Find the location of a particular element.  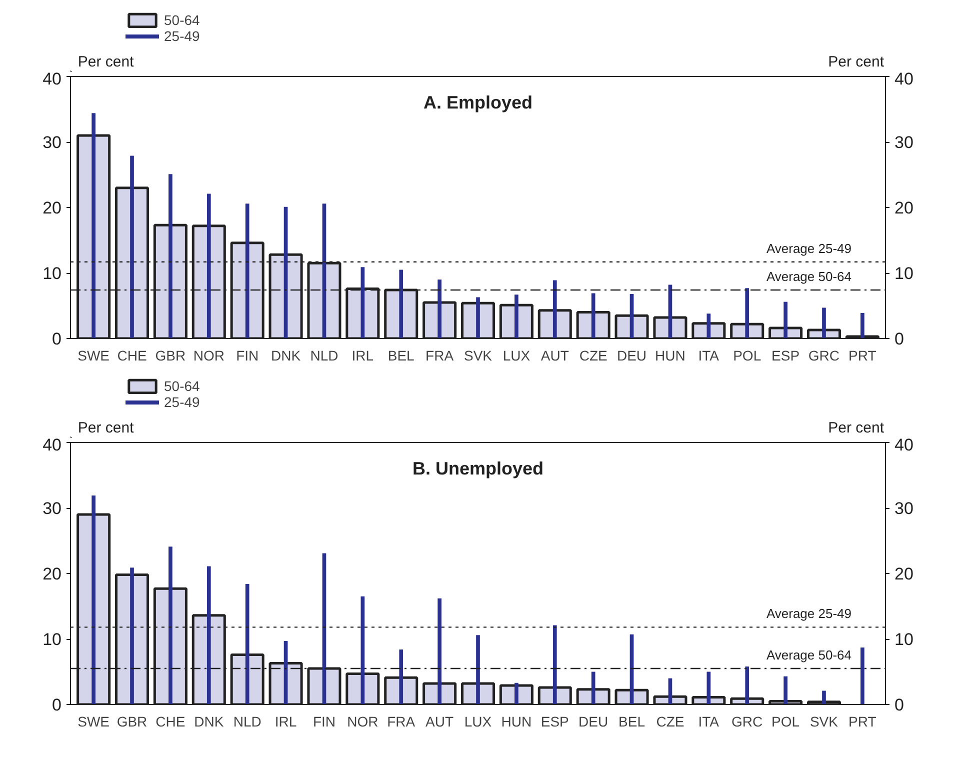

x-tick-label: DEU is located at coordinates (631, 356).